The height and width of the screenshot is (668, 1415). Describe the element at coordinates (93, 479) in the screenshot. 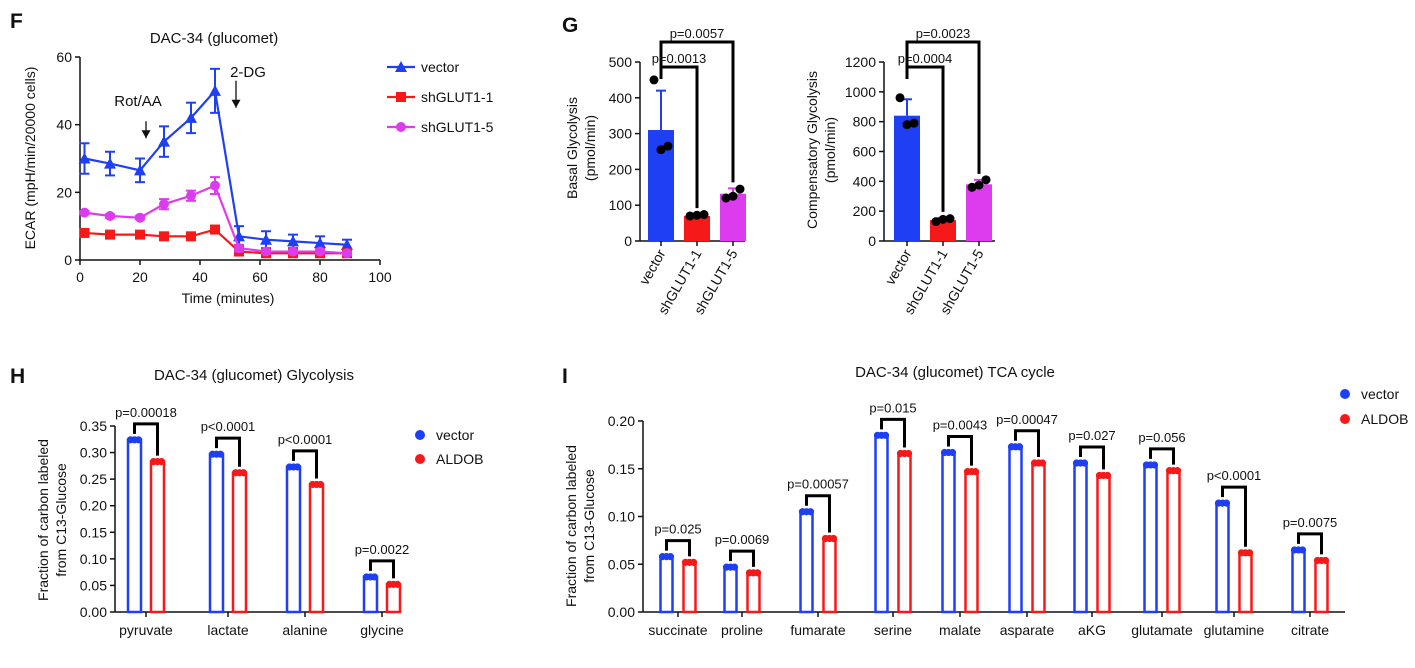

I see `chart-h-ytick-label: 0.25` at that location.